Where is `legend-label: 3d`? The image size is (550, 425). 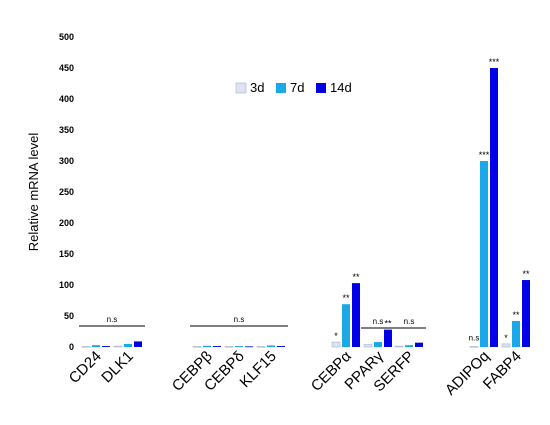
legend-label: 3d is located at coordinates (257, 87).